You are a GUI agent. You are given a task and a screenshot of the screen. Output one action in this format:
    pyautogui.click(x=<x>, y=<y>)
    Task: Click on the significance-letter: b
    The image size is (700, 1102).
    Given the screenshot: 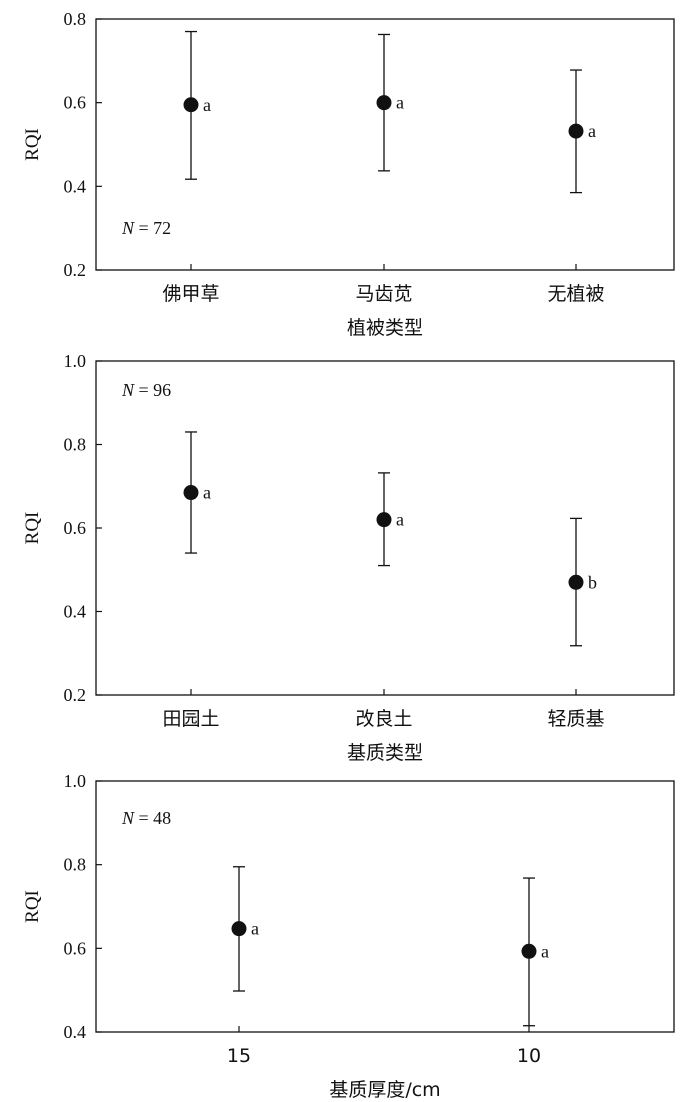 What is the action you would take?
    pyautogui.click(x=592, y=582)
    